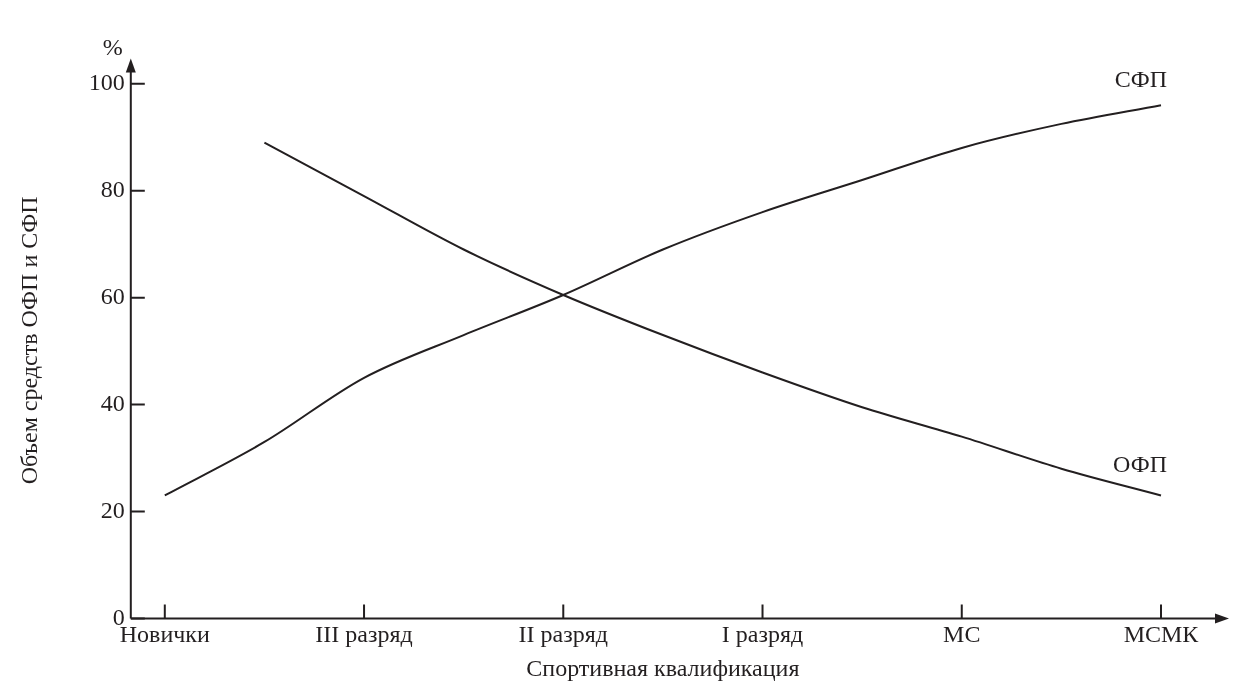  I want to click on y-axis-title: Объем средств ОФП и СФП, so click(28, 340).